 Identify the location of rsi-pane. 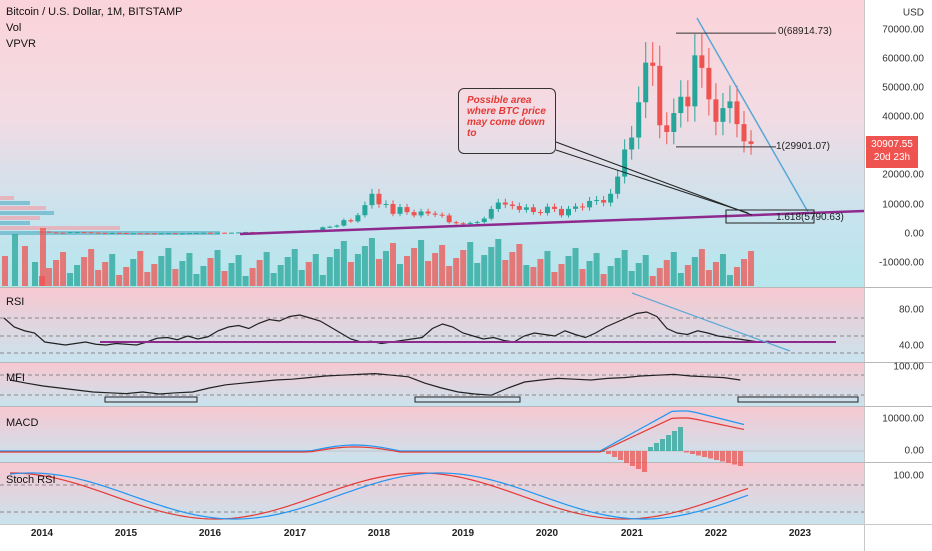
(432, 324).